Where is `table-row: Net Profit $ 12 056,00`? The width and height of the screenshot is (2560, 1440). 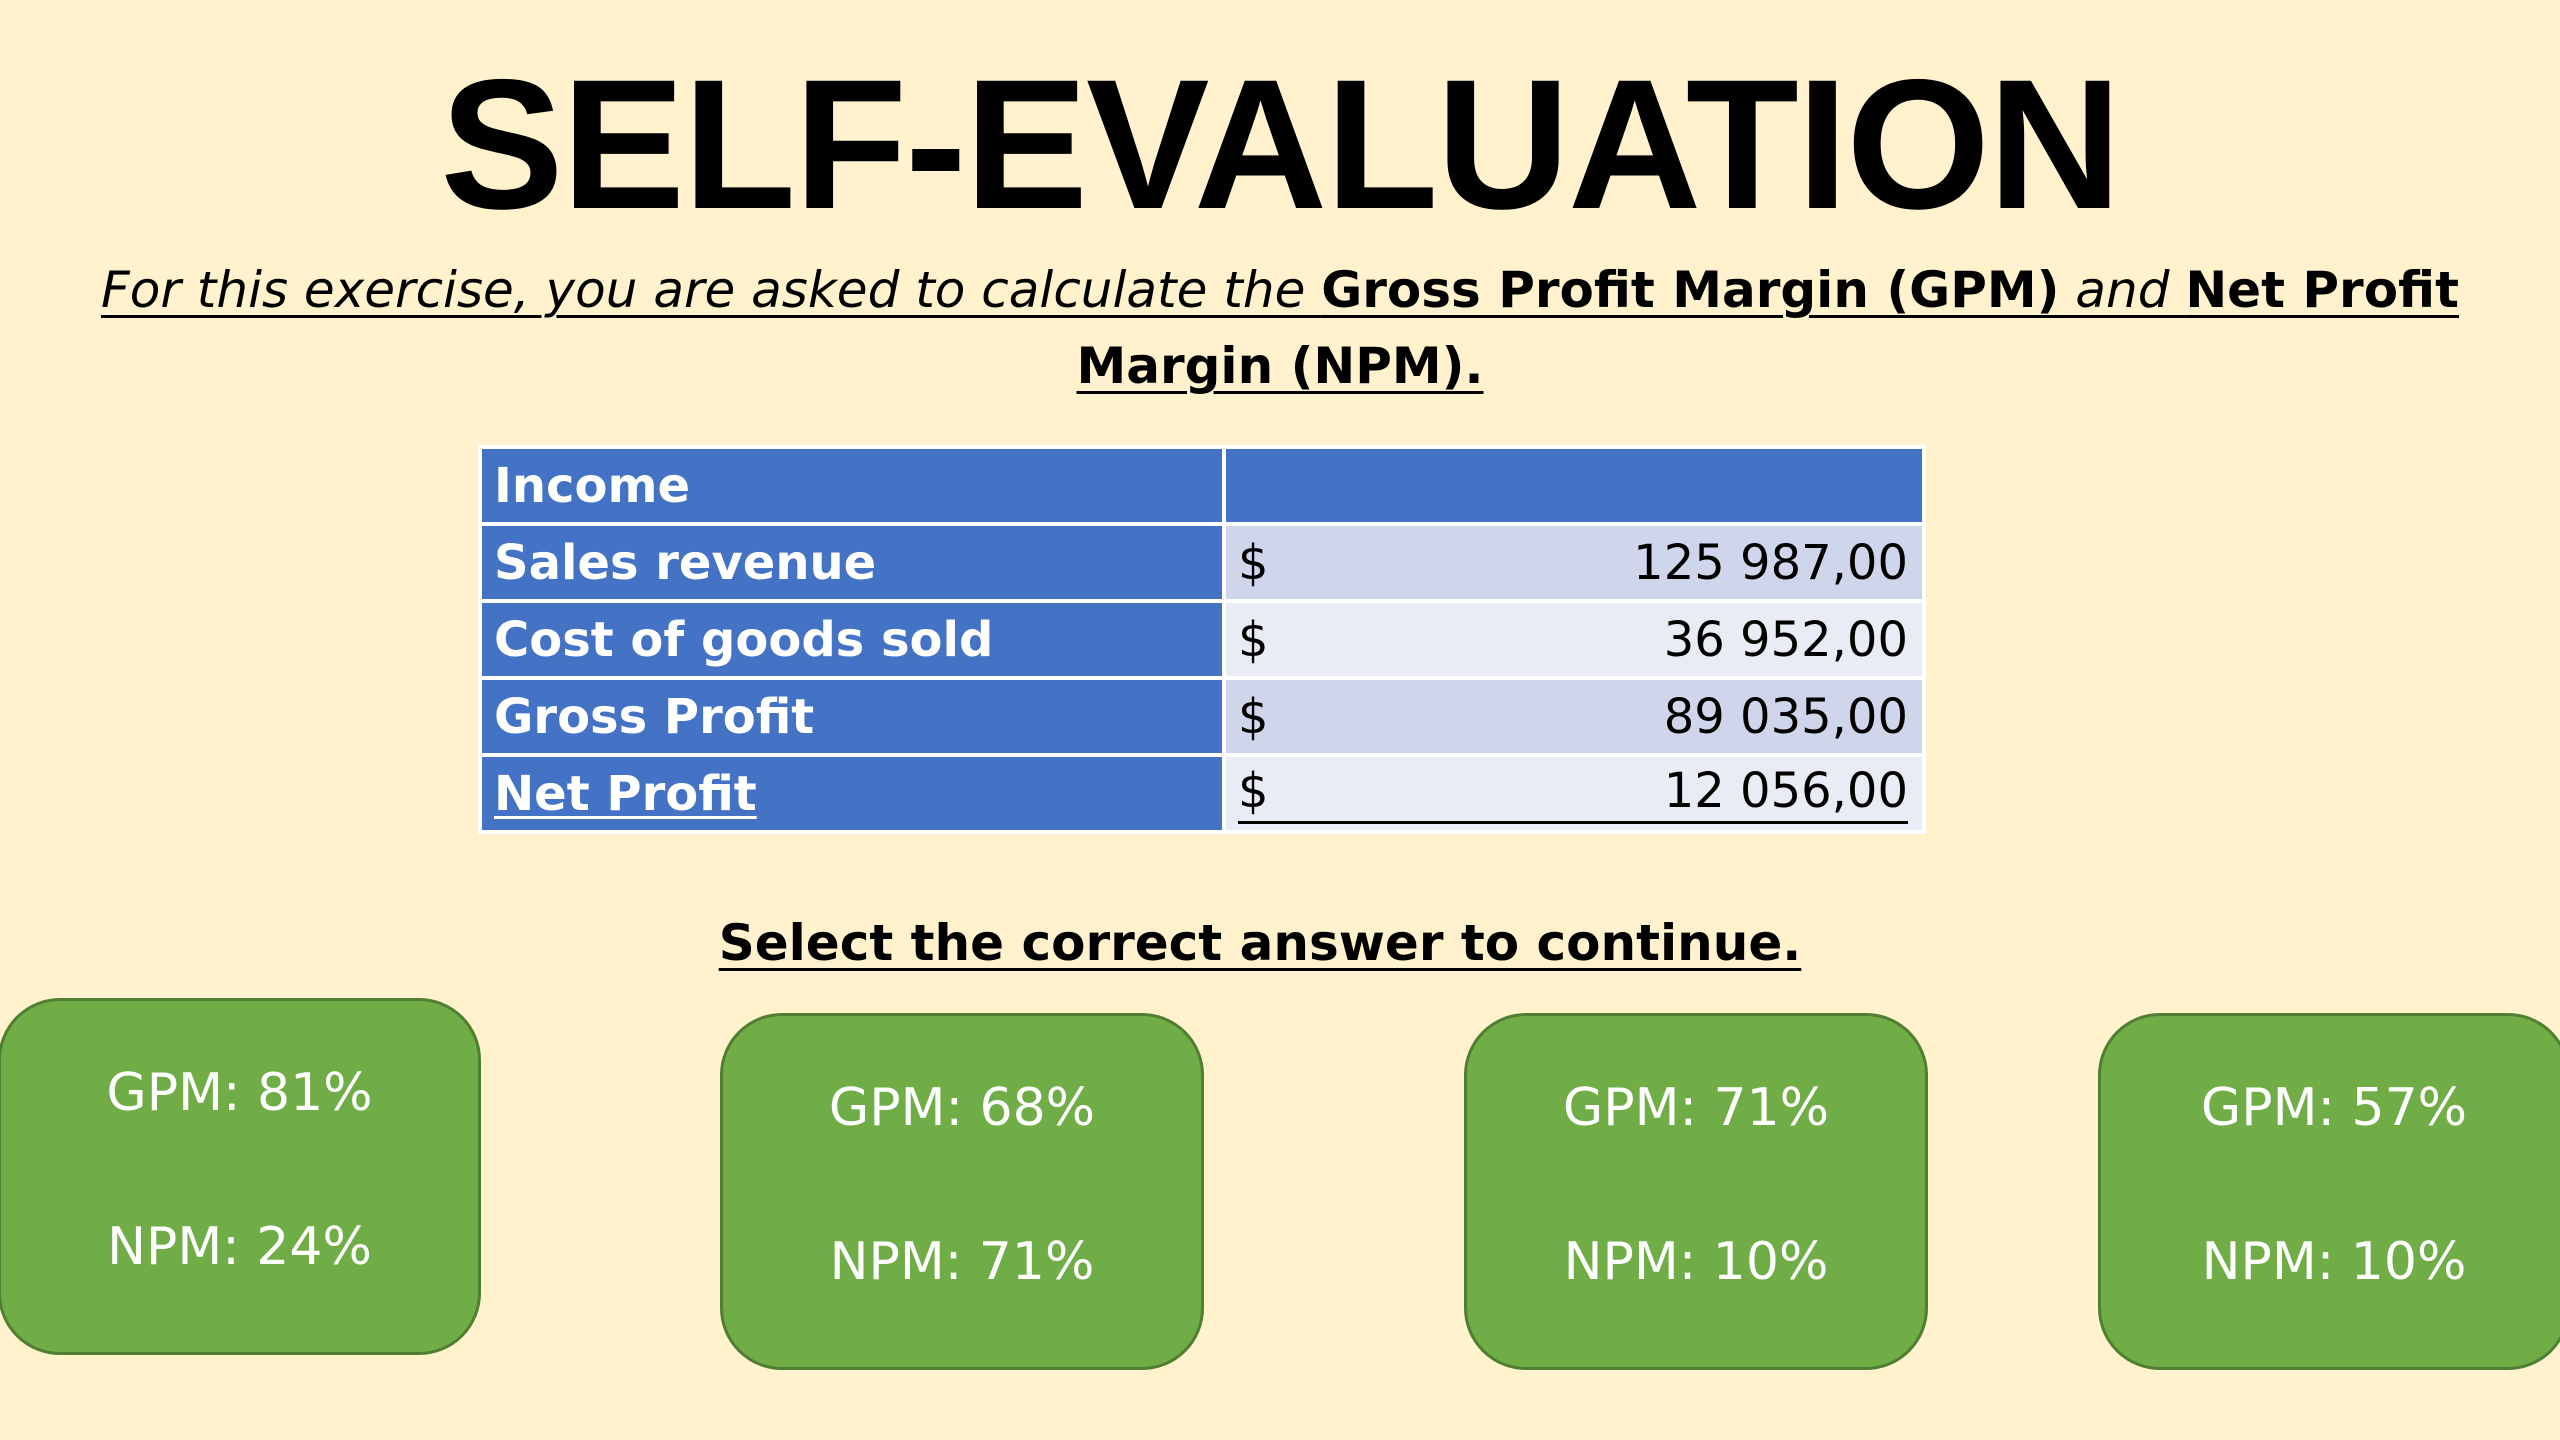 table-row: Net Profit $ 12 056,00 is located at coordinates (1202, 793).